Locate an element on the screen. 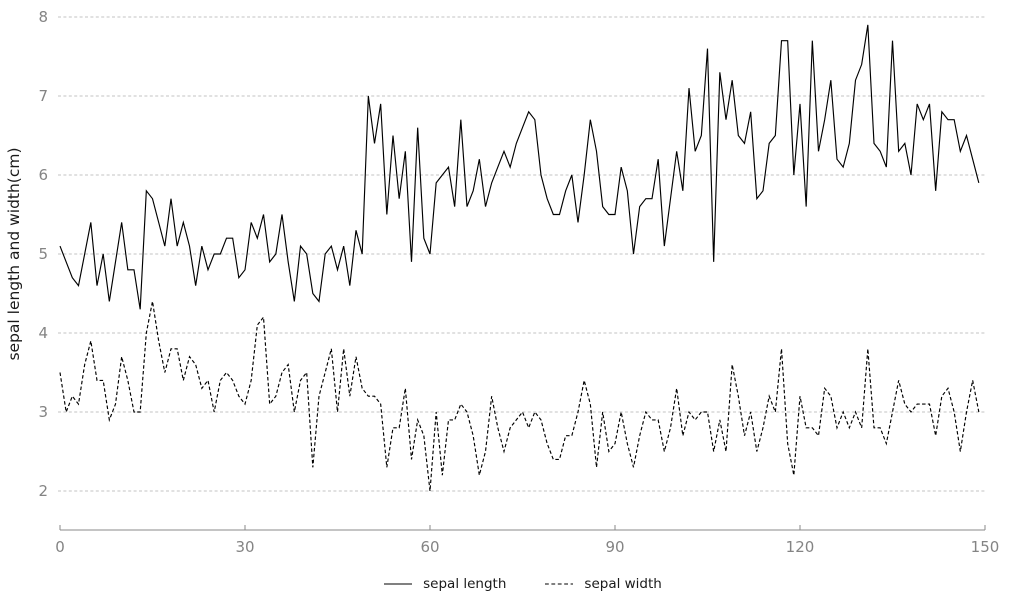 This screenshot has height=610, width=1011. y-tick-label-7: 7 is located at coordinates (43, 96).